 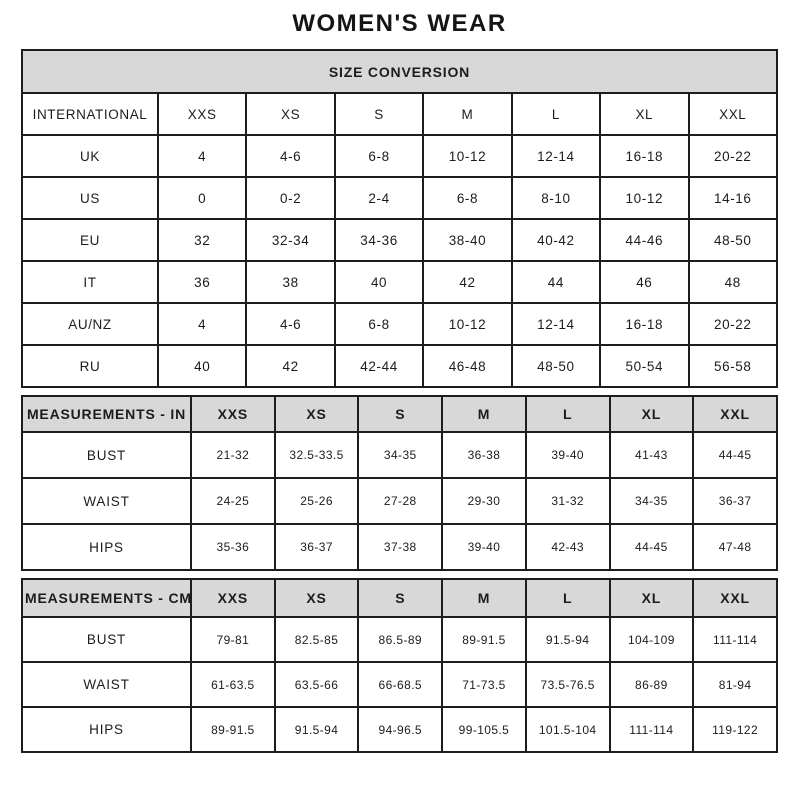 What do you see at coordinates (567, 501) in the screenshot?
I see `value-cell: 31-32` at bounding box center [567, 501].